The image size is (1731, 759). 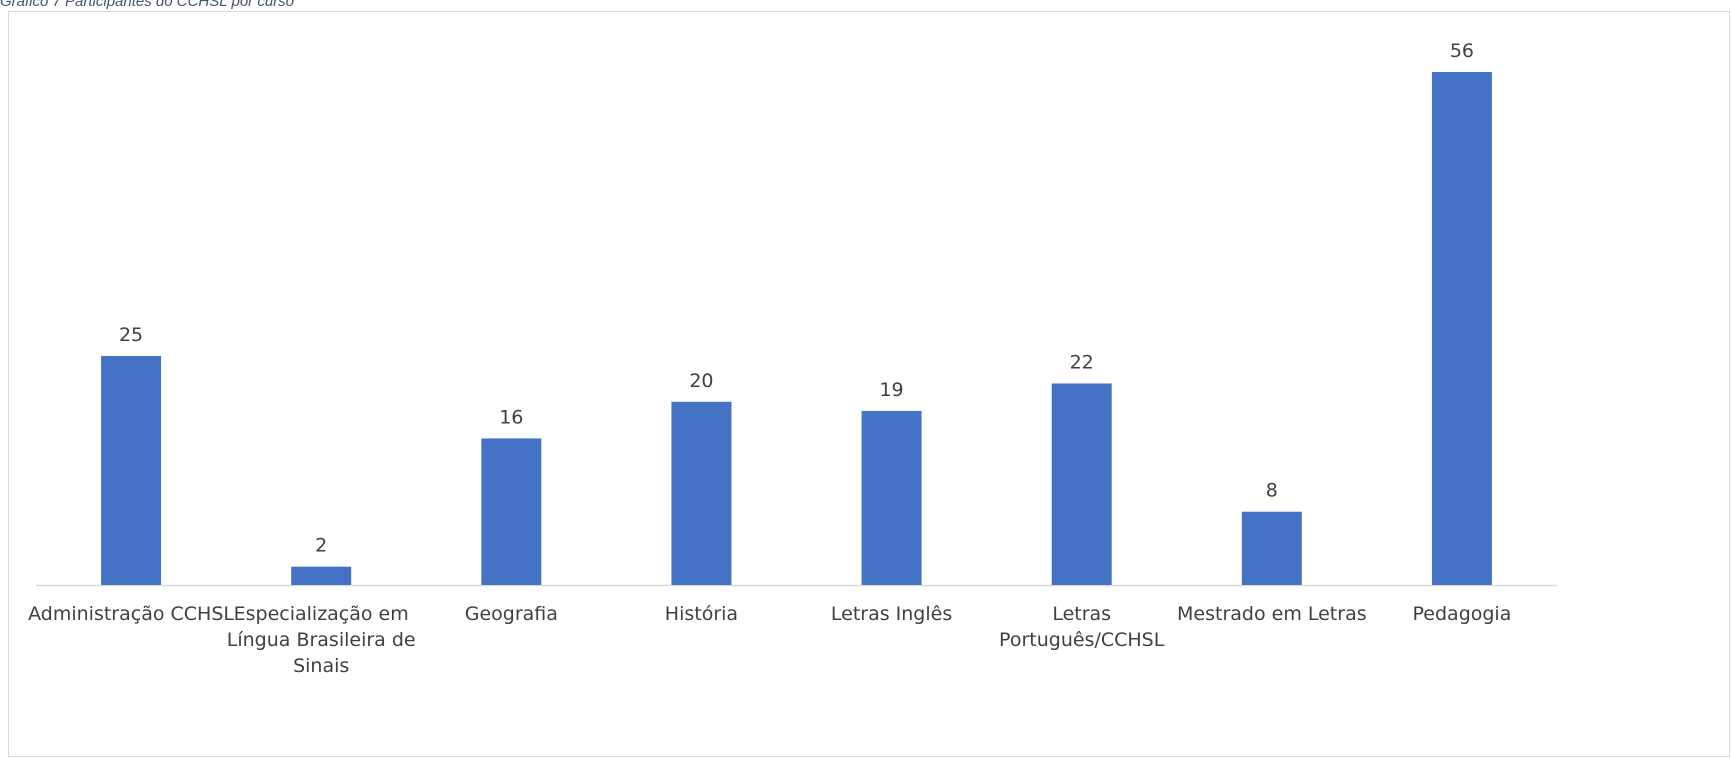 I want to click on category-label-line: Especialização em, so click(x=321, y=614).